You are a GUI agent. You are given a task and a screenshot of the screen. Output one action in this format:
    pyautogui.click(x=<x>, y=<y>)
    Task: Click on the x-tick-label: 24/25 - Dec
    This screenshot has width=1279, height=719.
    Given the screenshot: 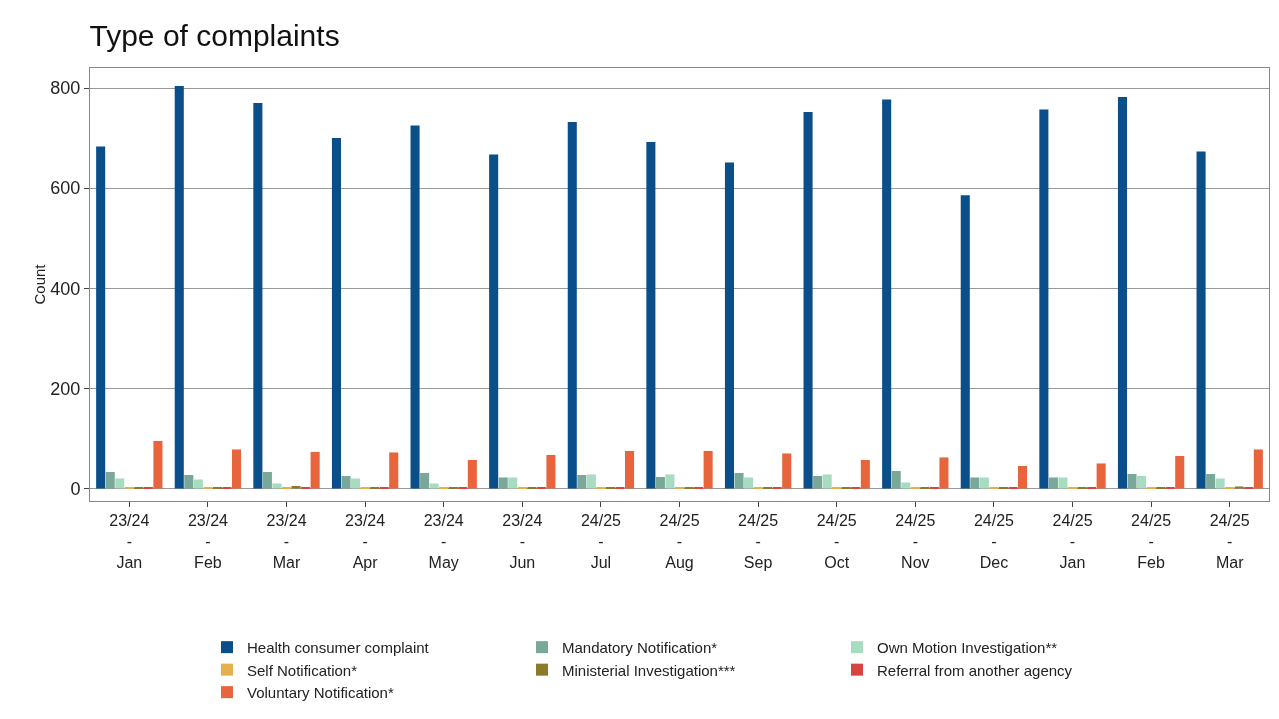 What is the action you would take?
    pyautogui.click(x=994, y=541)
    